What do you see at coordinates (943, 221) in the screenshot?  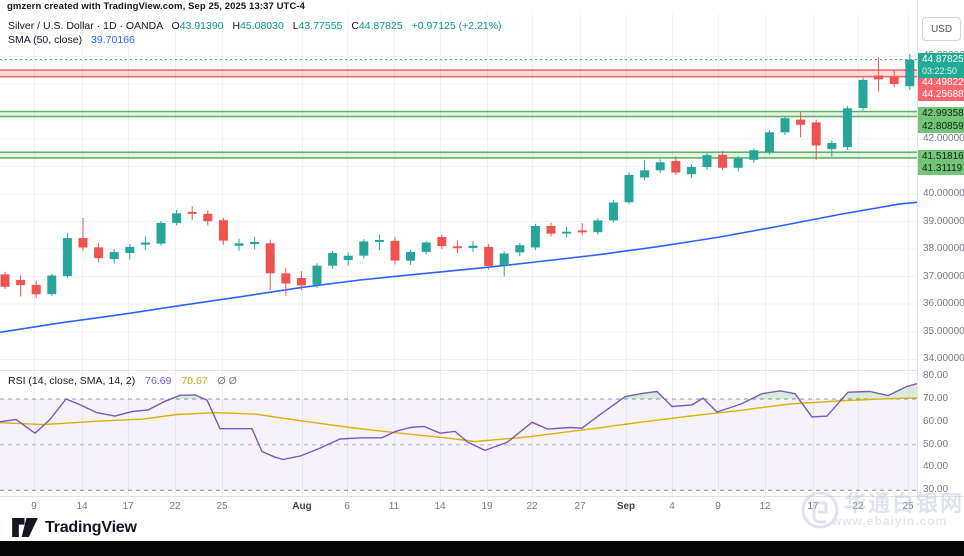 I see `price-axis-label: 39.00000` at bounding box center [943, 221].